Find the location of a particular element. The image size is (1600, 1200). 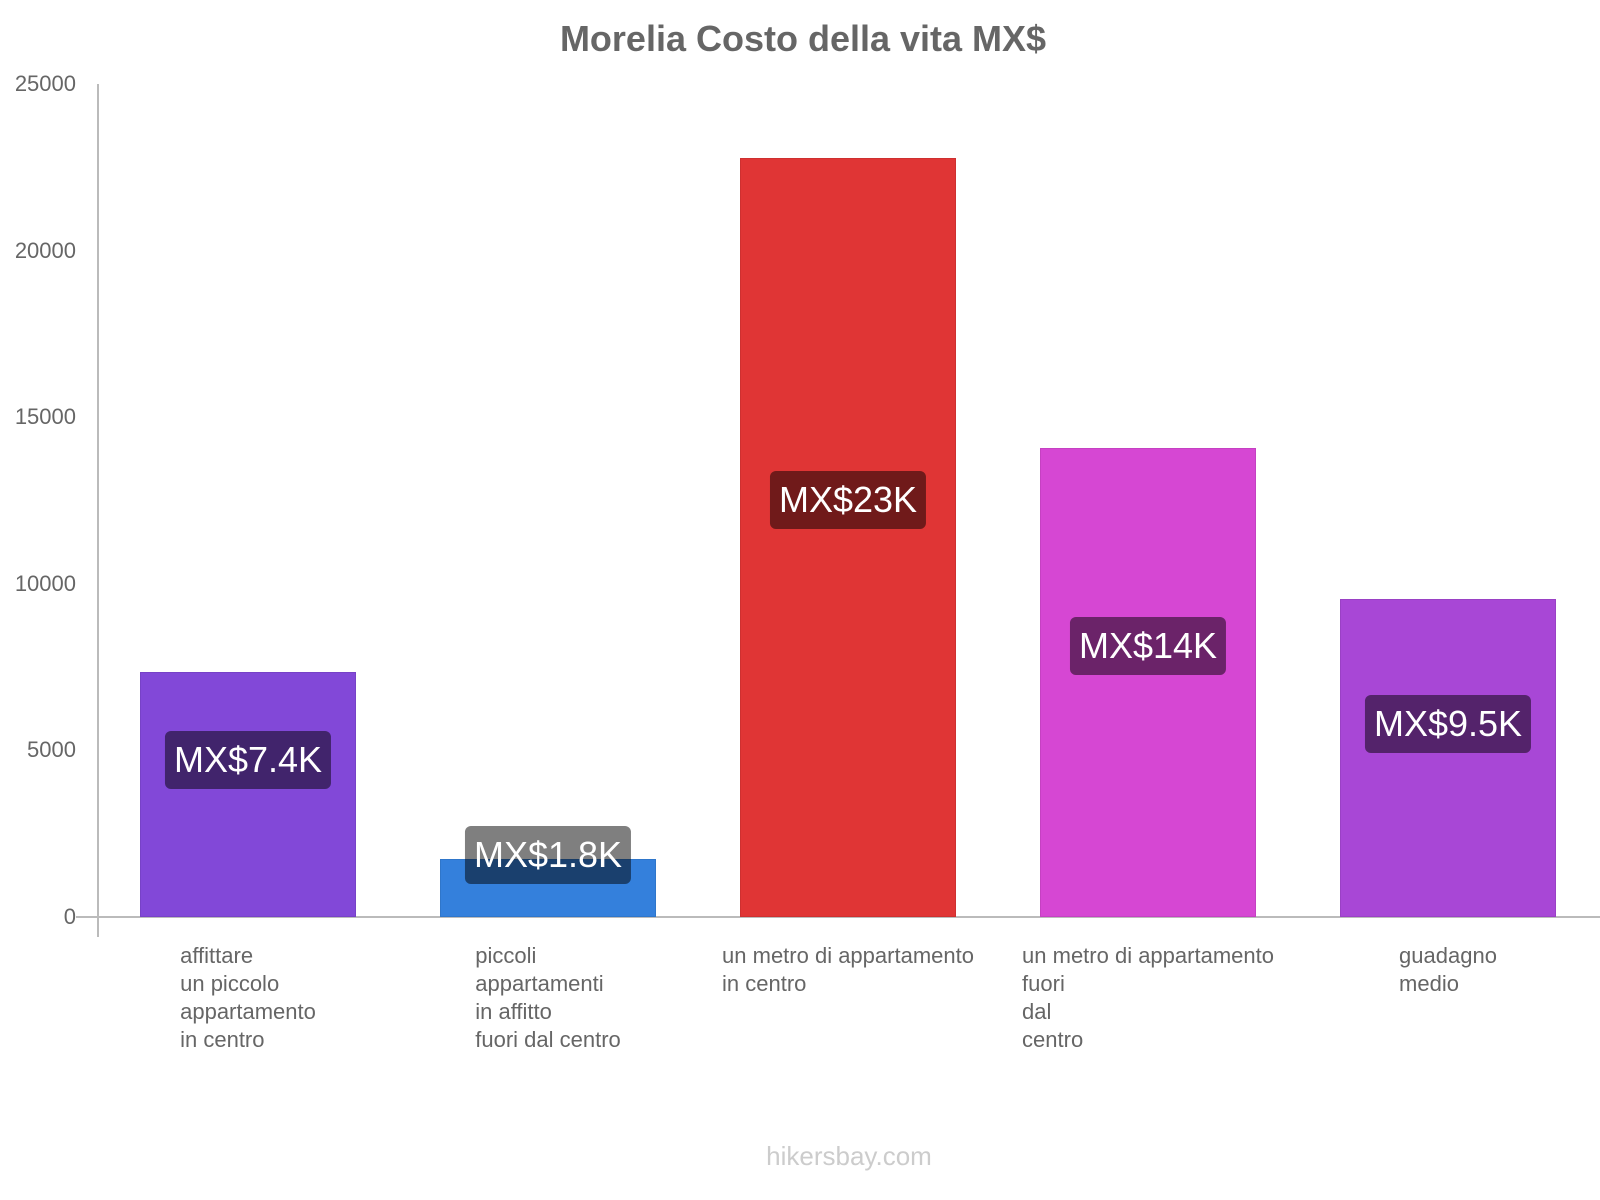

bar-value-label: MX$23K is located at coordinates (848, 500).